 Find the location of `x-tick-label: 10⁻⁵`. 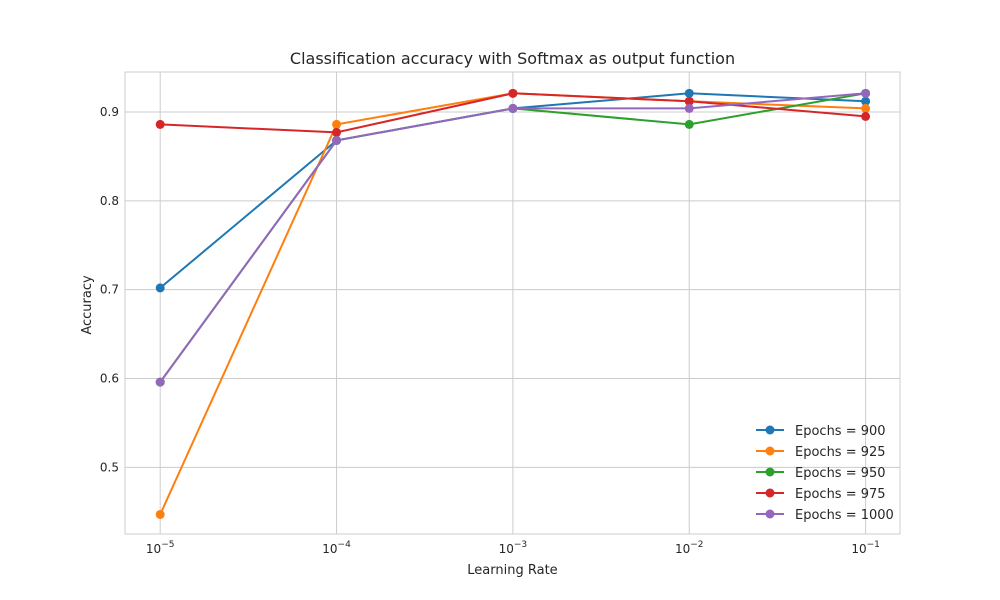

x-tick-label: 10⁻⁵ is located at coordinates (160, 548).